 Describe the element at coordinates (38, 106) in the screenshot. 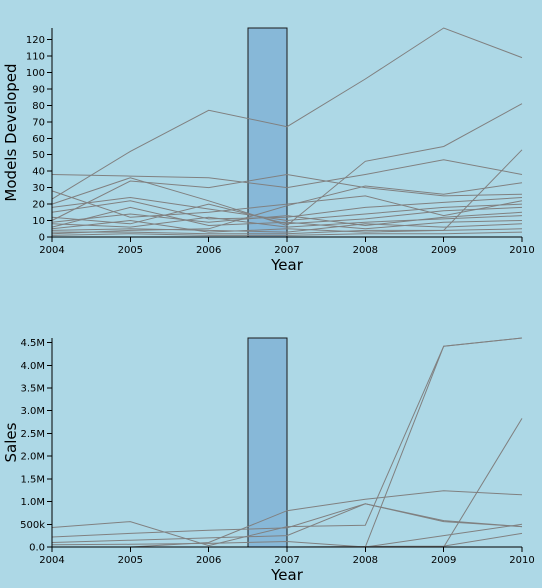

I see `y-tick-label: 80` at that location.